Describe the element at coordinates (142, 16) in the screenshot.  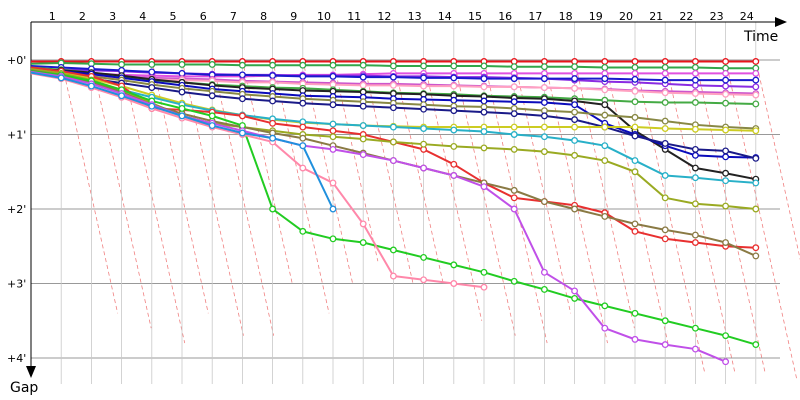
I see `x-tick-label-4: 4` at that location.